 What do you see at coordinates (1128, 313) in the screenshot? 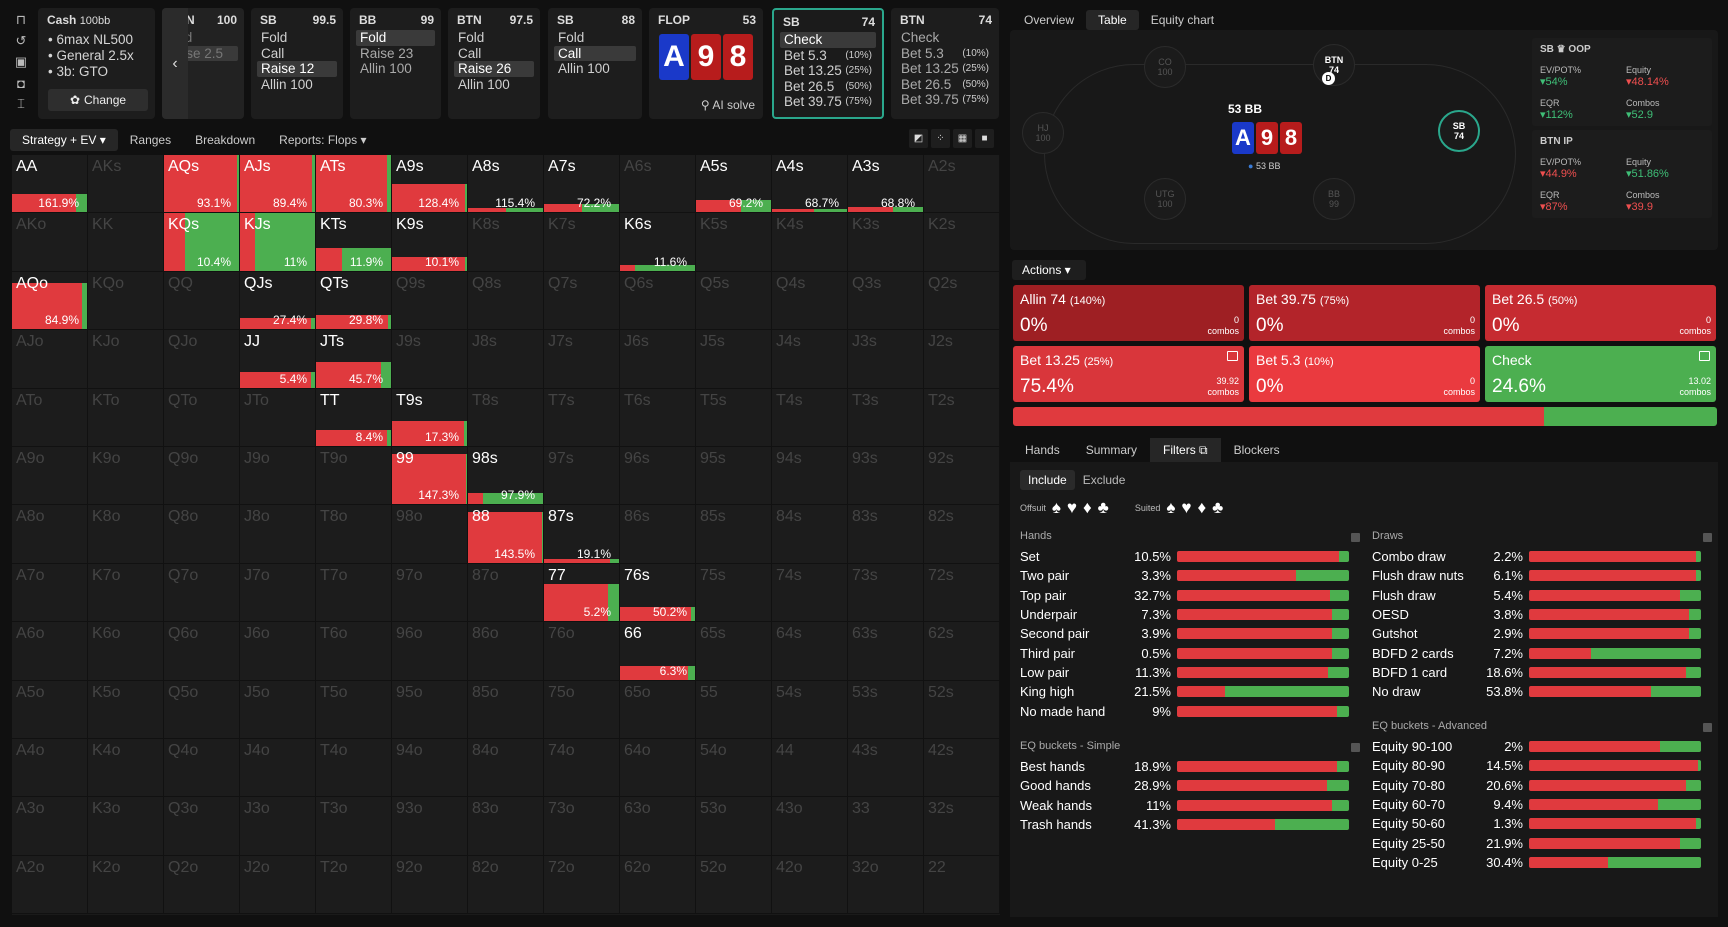
I see `action-box: Allin 74 (140%) 0% 0 combos` at bounding box center [1128, 313].